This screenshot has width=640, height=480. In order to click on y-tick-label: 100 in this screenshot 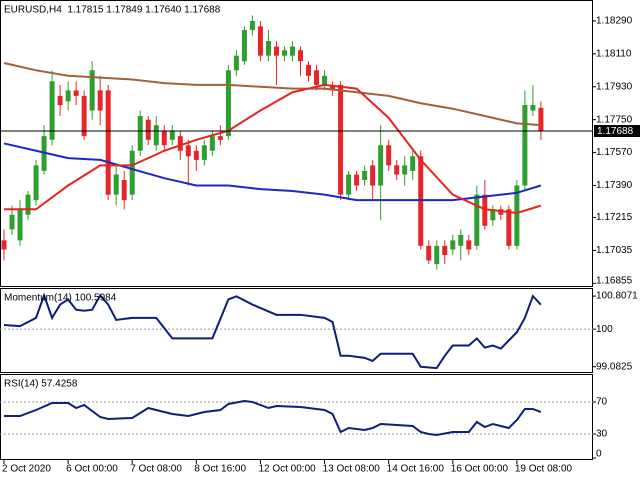, I will do `click(604, 329)`.